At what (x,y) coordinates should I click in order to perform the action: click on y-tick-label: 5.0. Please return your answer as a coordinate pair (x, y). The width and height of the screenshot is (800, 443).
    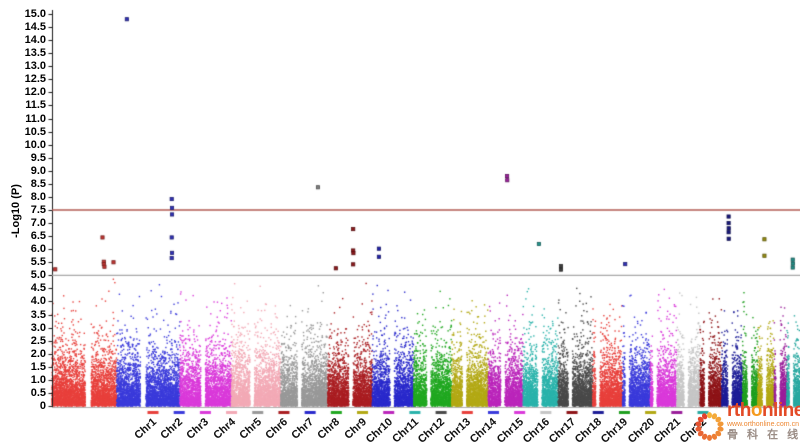
    Looking at the image, I should click on (38, 275).